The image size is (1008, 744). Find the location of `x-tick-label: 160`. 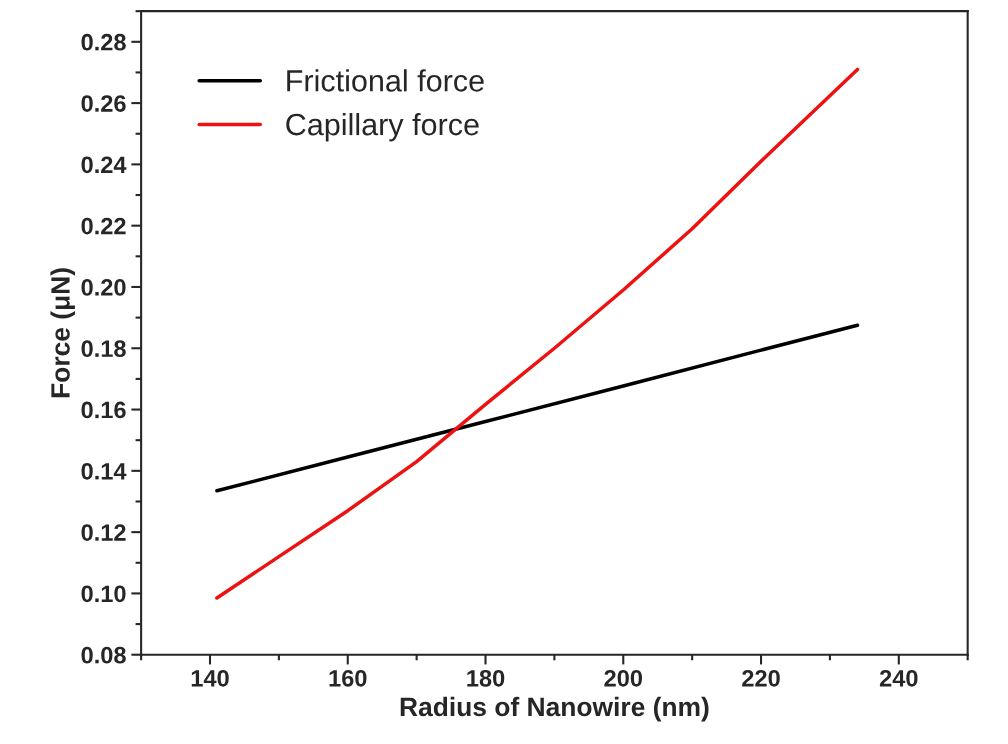

x-tick-label: 160 is located at coordinates (348, 678).